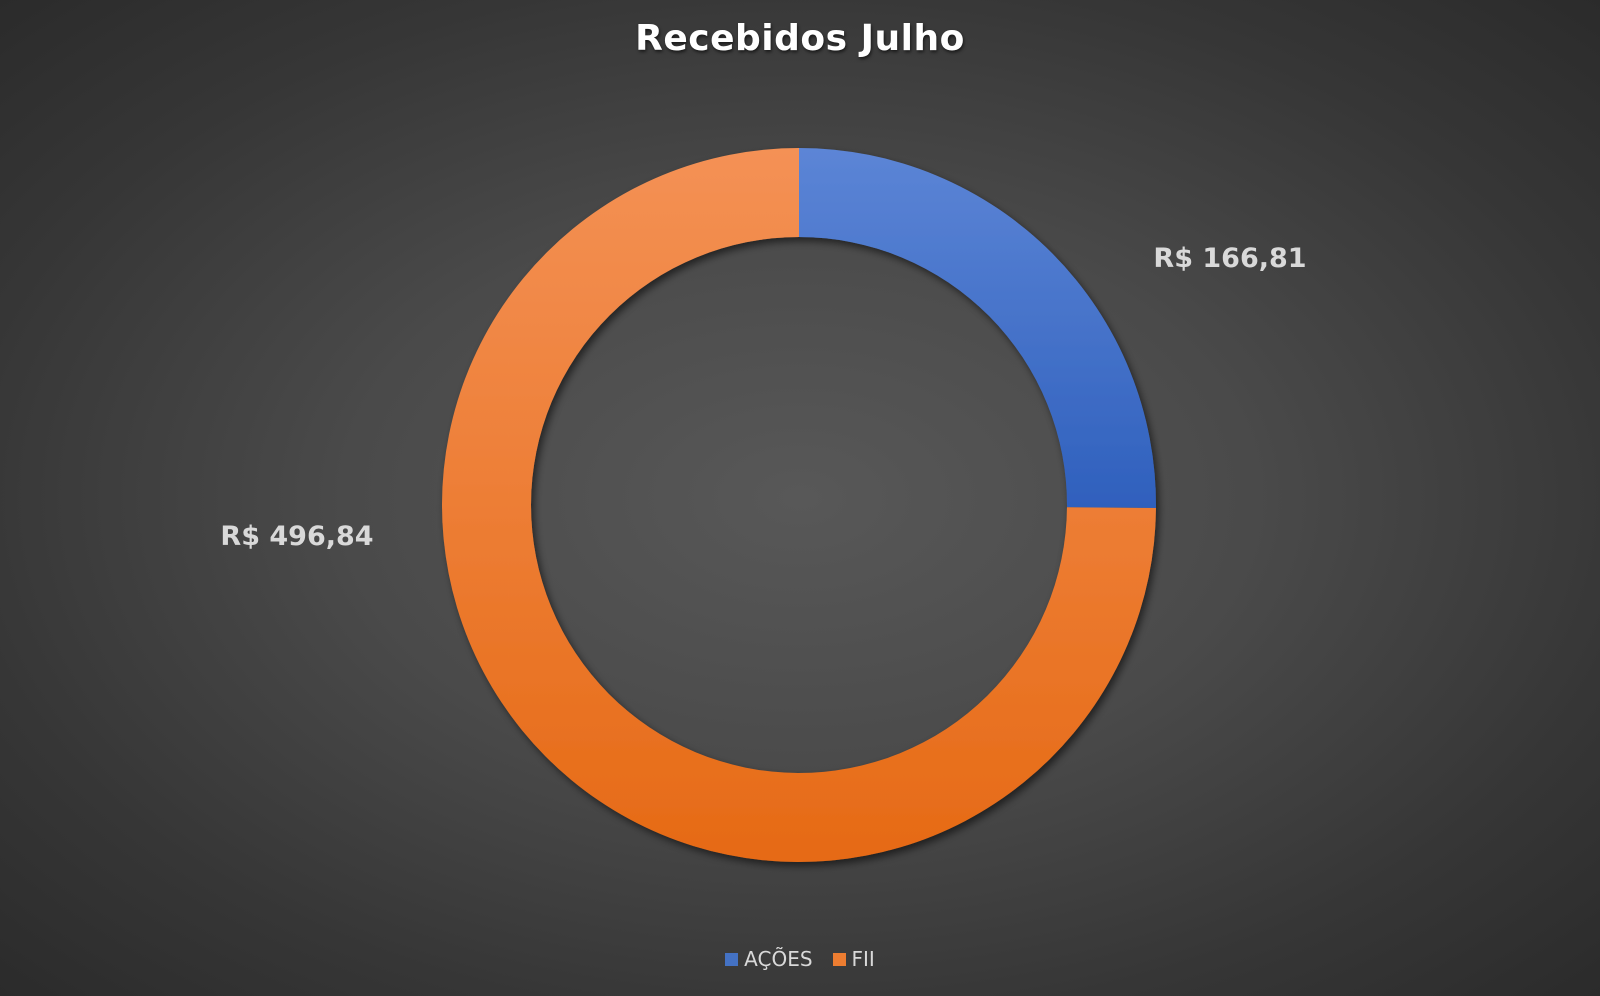  I want to click on data-label-fii: R$ 496,84, so click(296, 536).